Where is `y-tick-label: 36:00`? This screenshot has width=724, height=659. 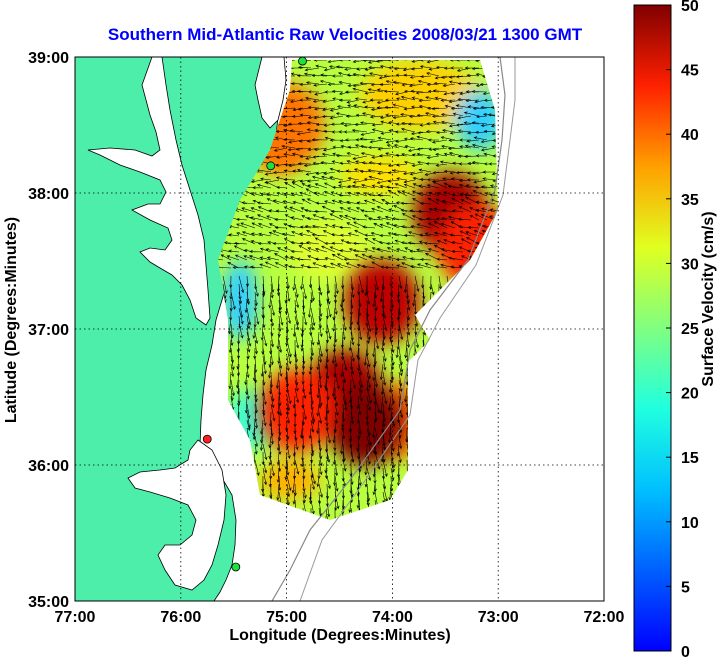 y-tick-label: 36:00 is located at coordinates (48, 466).